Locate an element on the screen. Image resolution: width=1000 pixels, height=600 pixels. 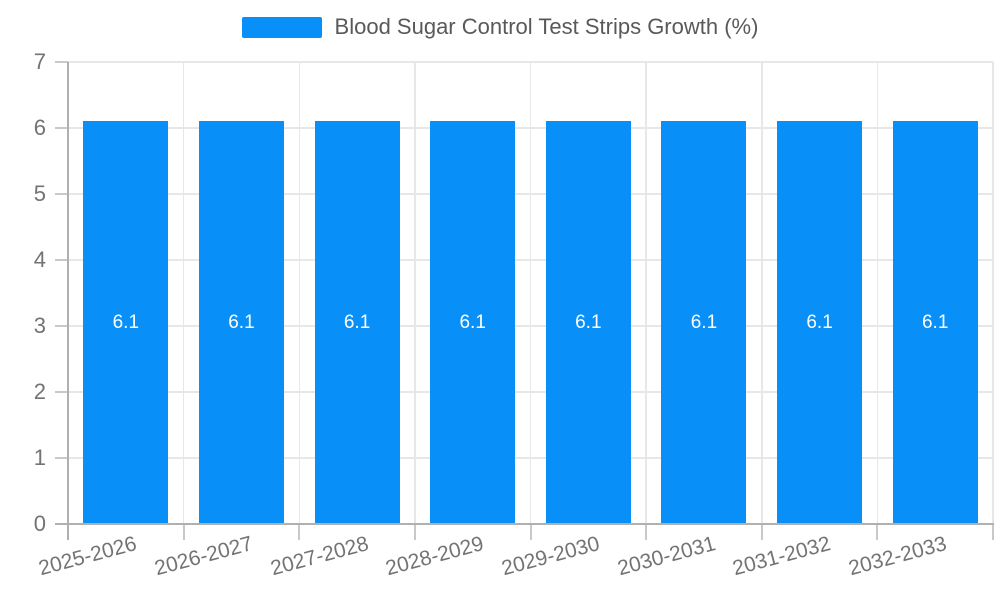
y-axis-line is located at coordinates (68, 301).